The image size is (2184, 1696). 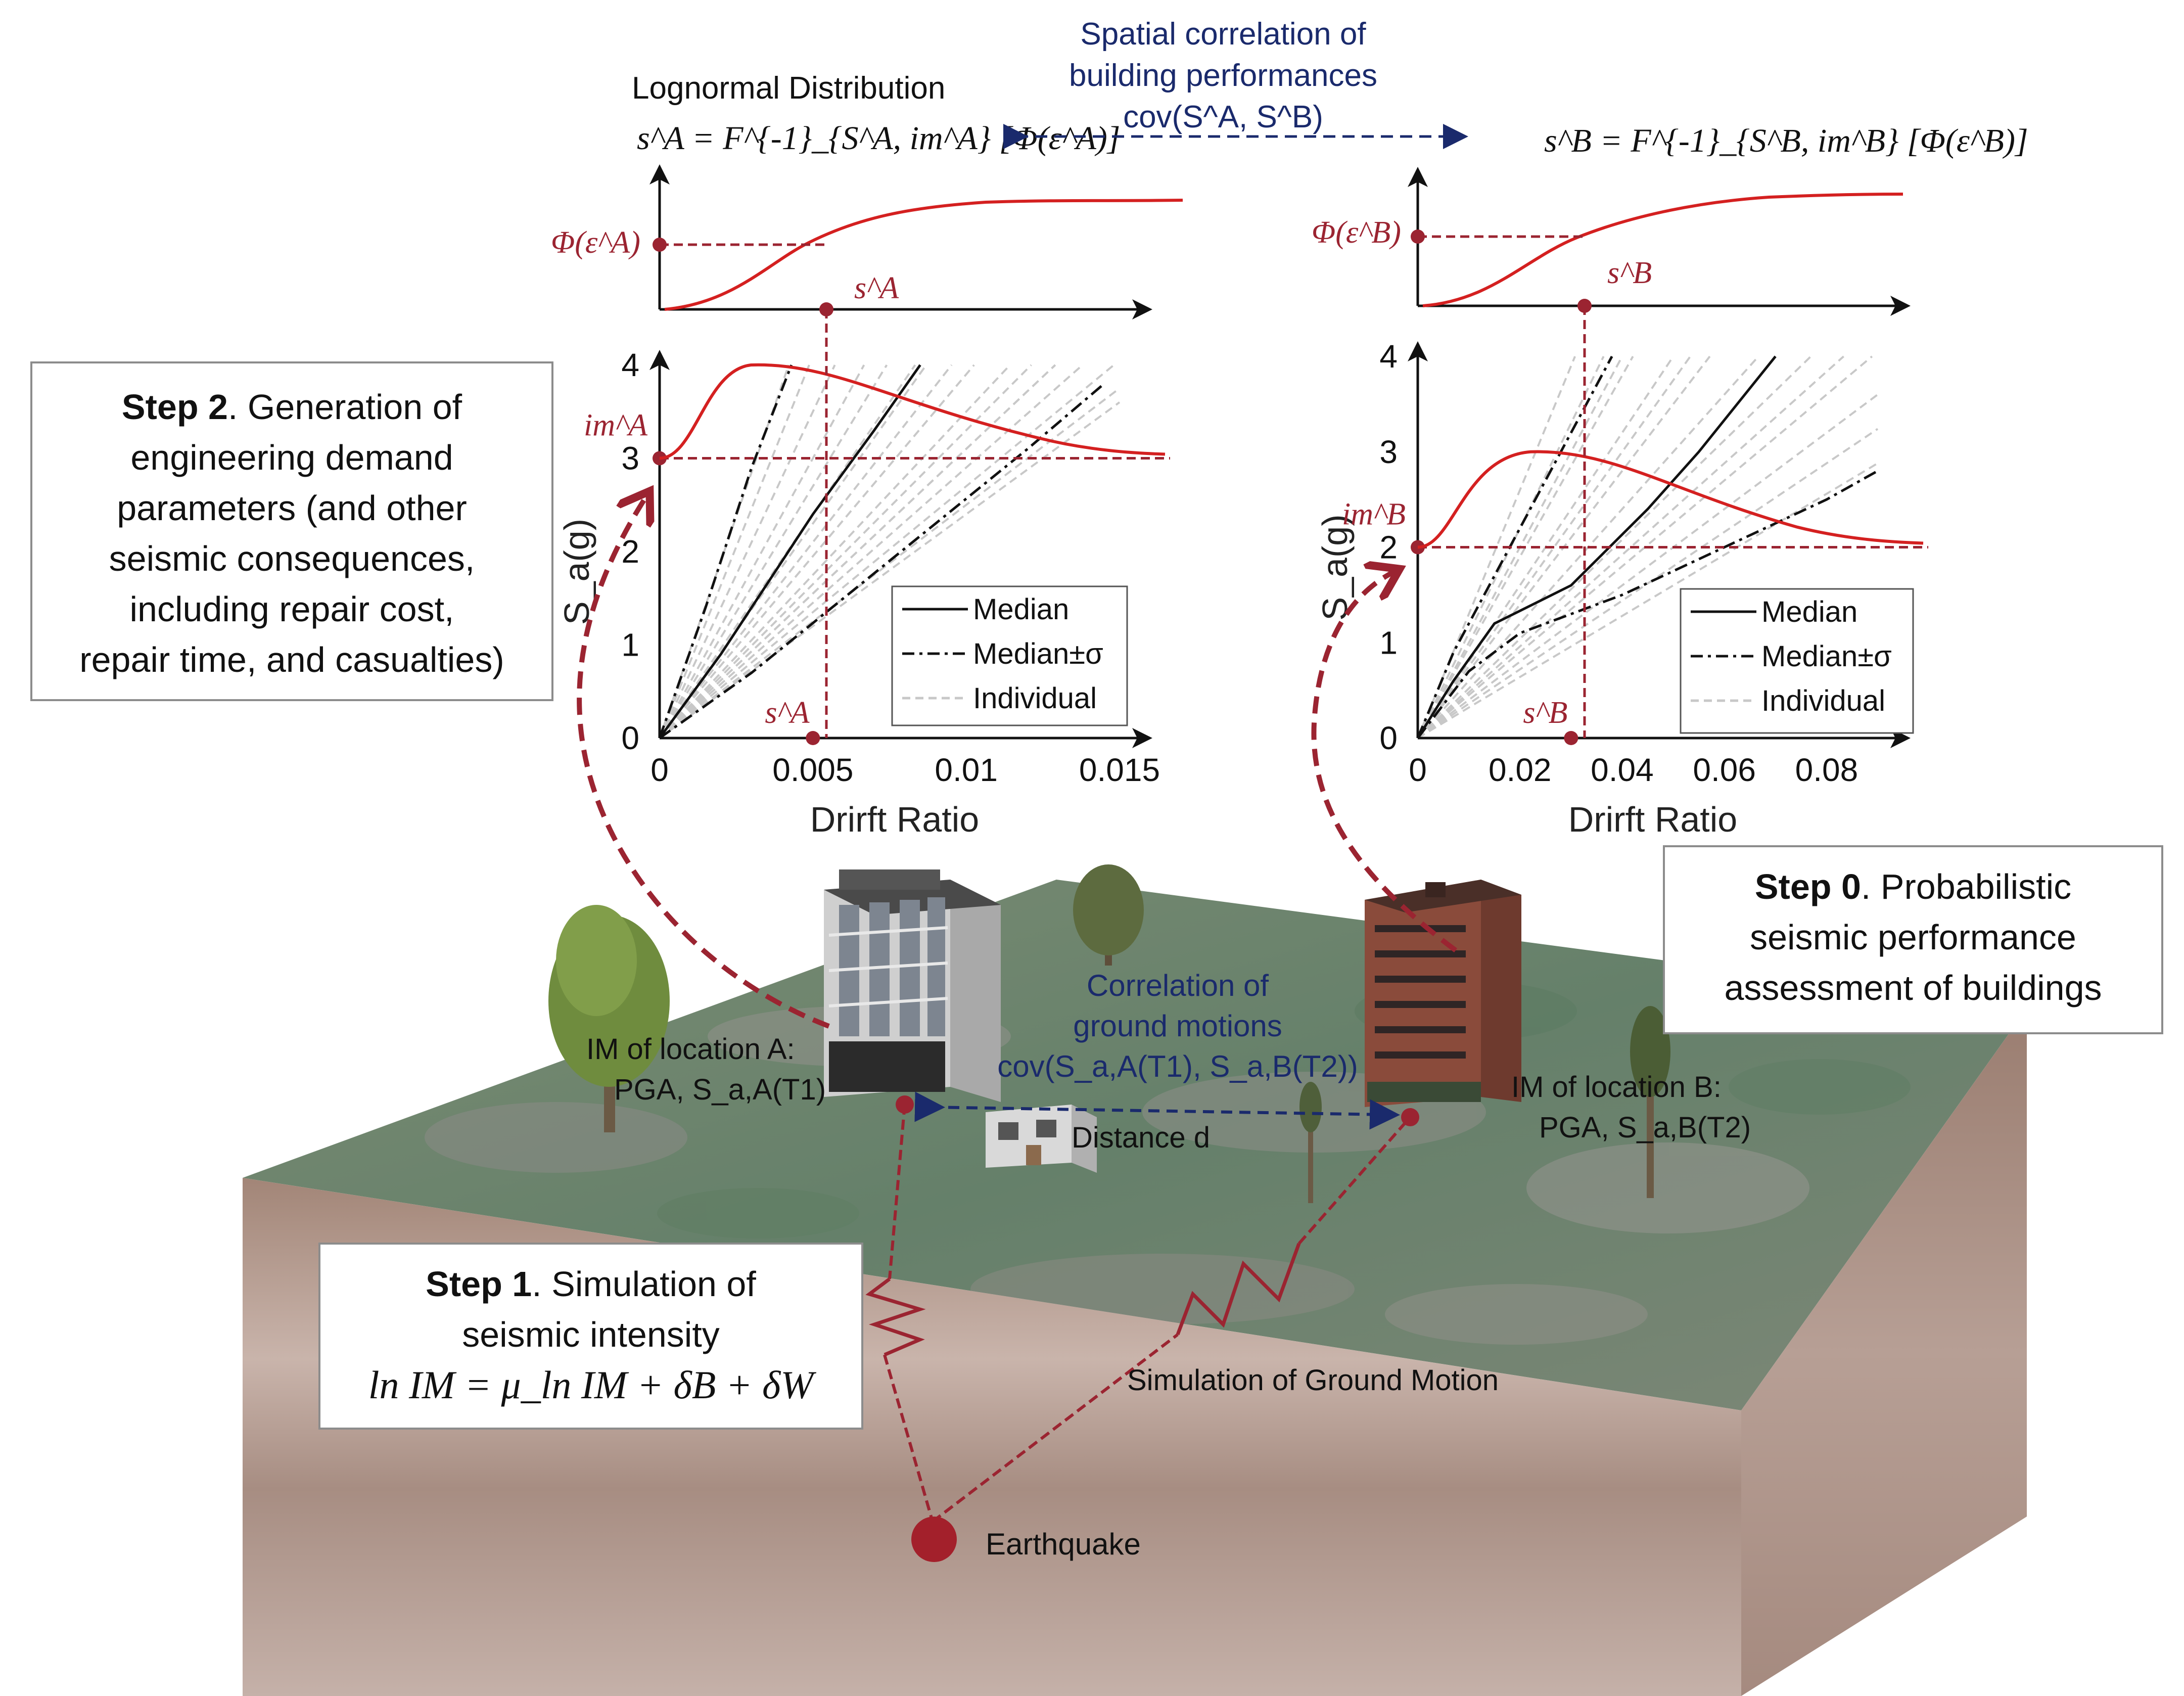 What do you see at coordinates (812, 770) in the screenshot?
I see `x-tick-label: 0.005` at bounding box center [812, 770].